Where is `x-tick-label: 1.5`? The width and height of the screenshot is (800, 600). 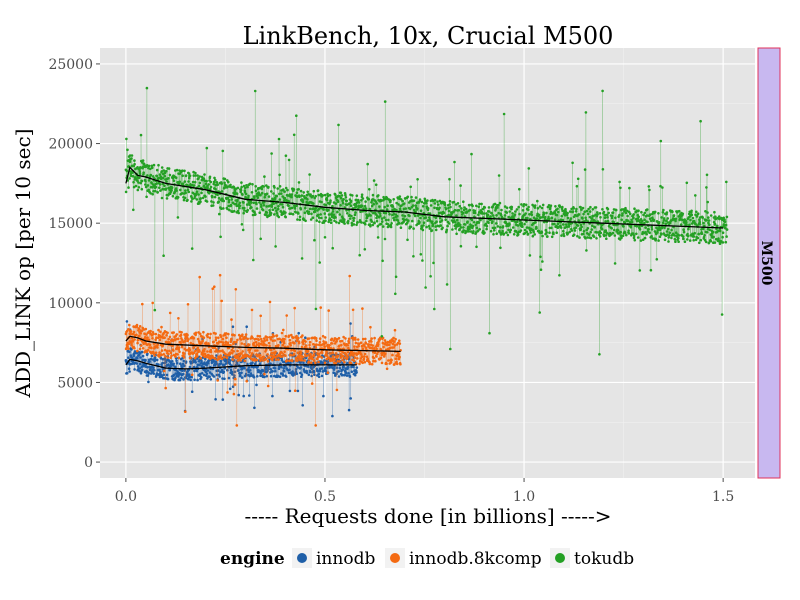 x-tick-label: 1.5 is located at coordinates (723, 497).